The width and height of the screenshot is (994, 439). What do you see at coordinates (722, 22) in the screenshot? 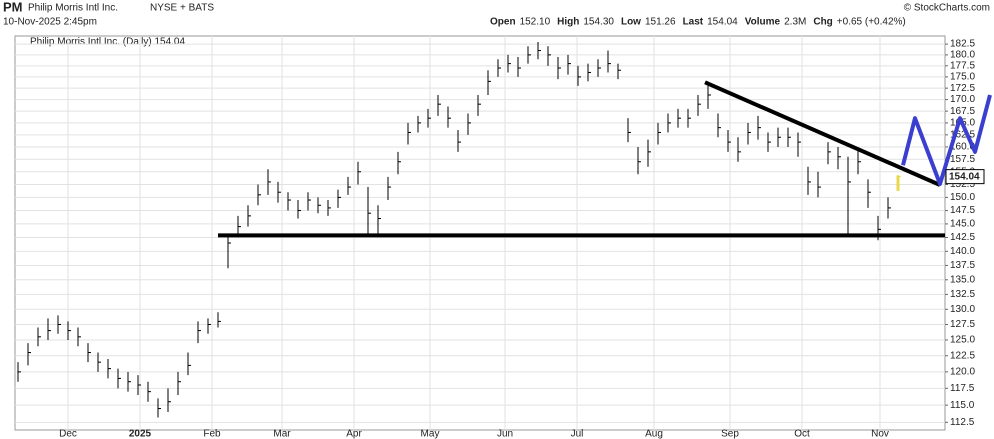
I see `quote-value: 154.04` at bounding box center [722, 22].